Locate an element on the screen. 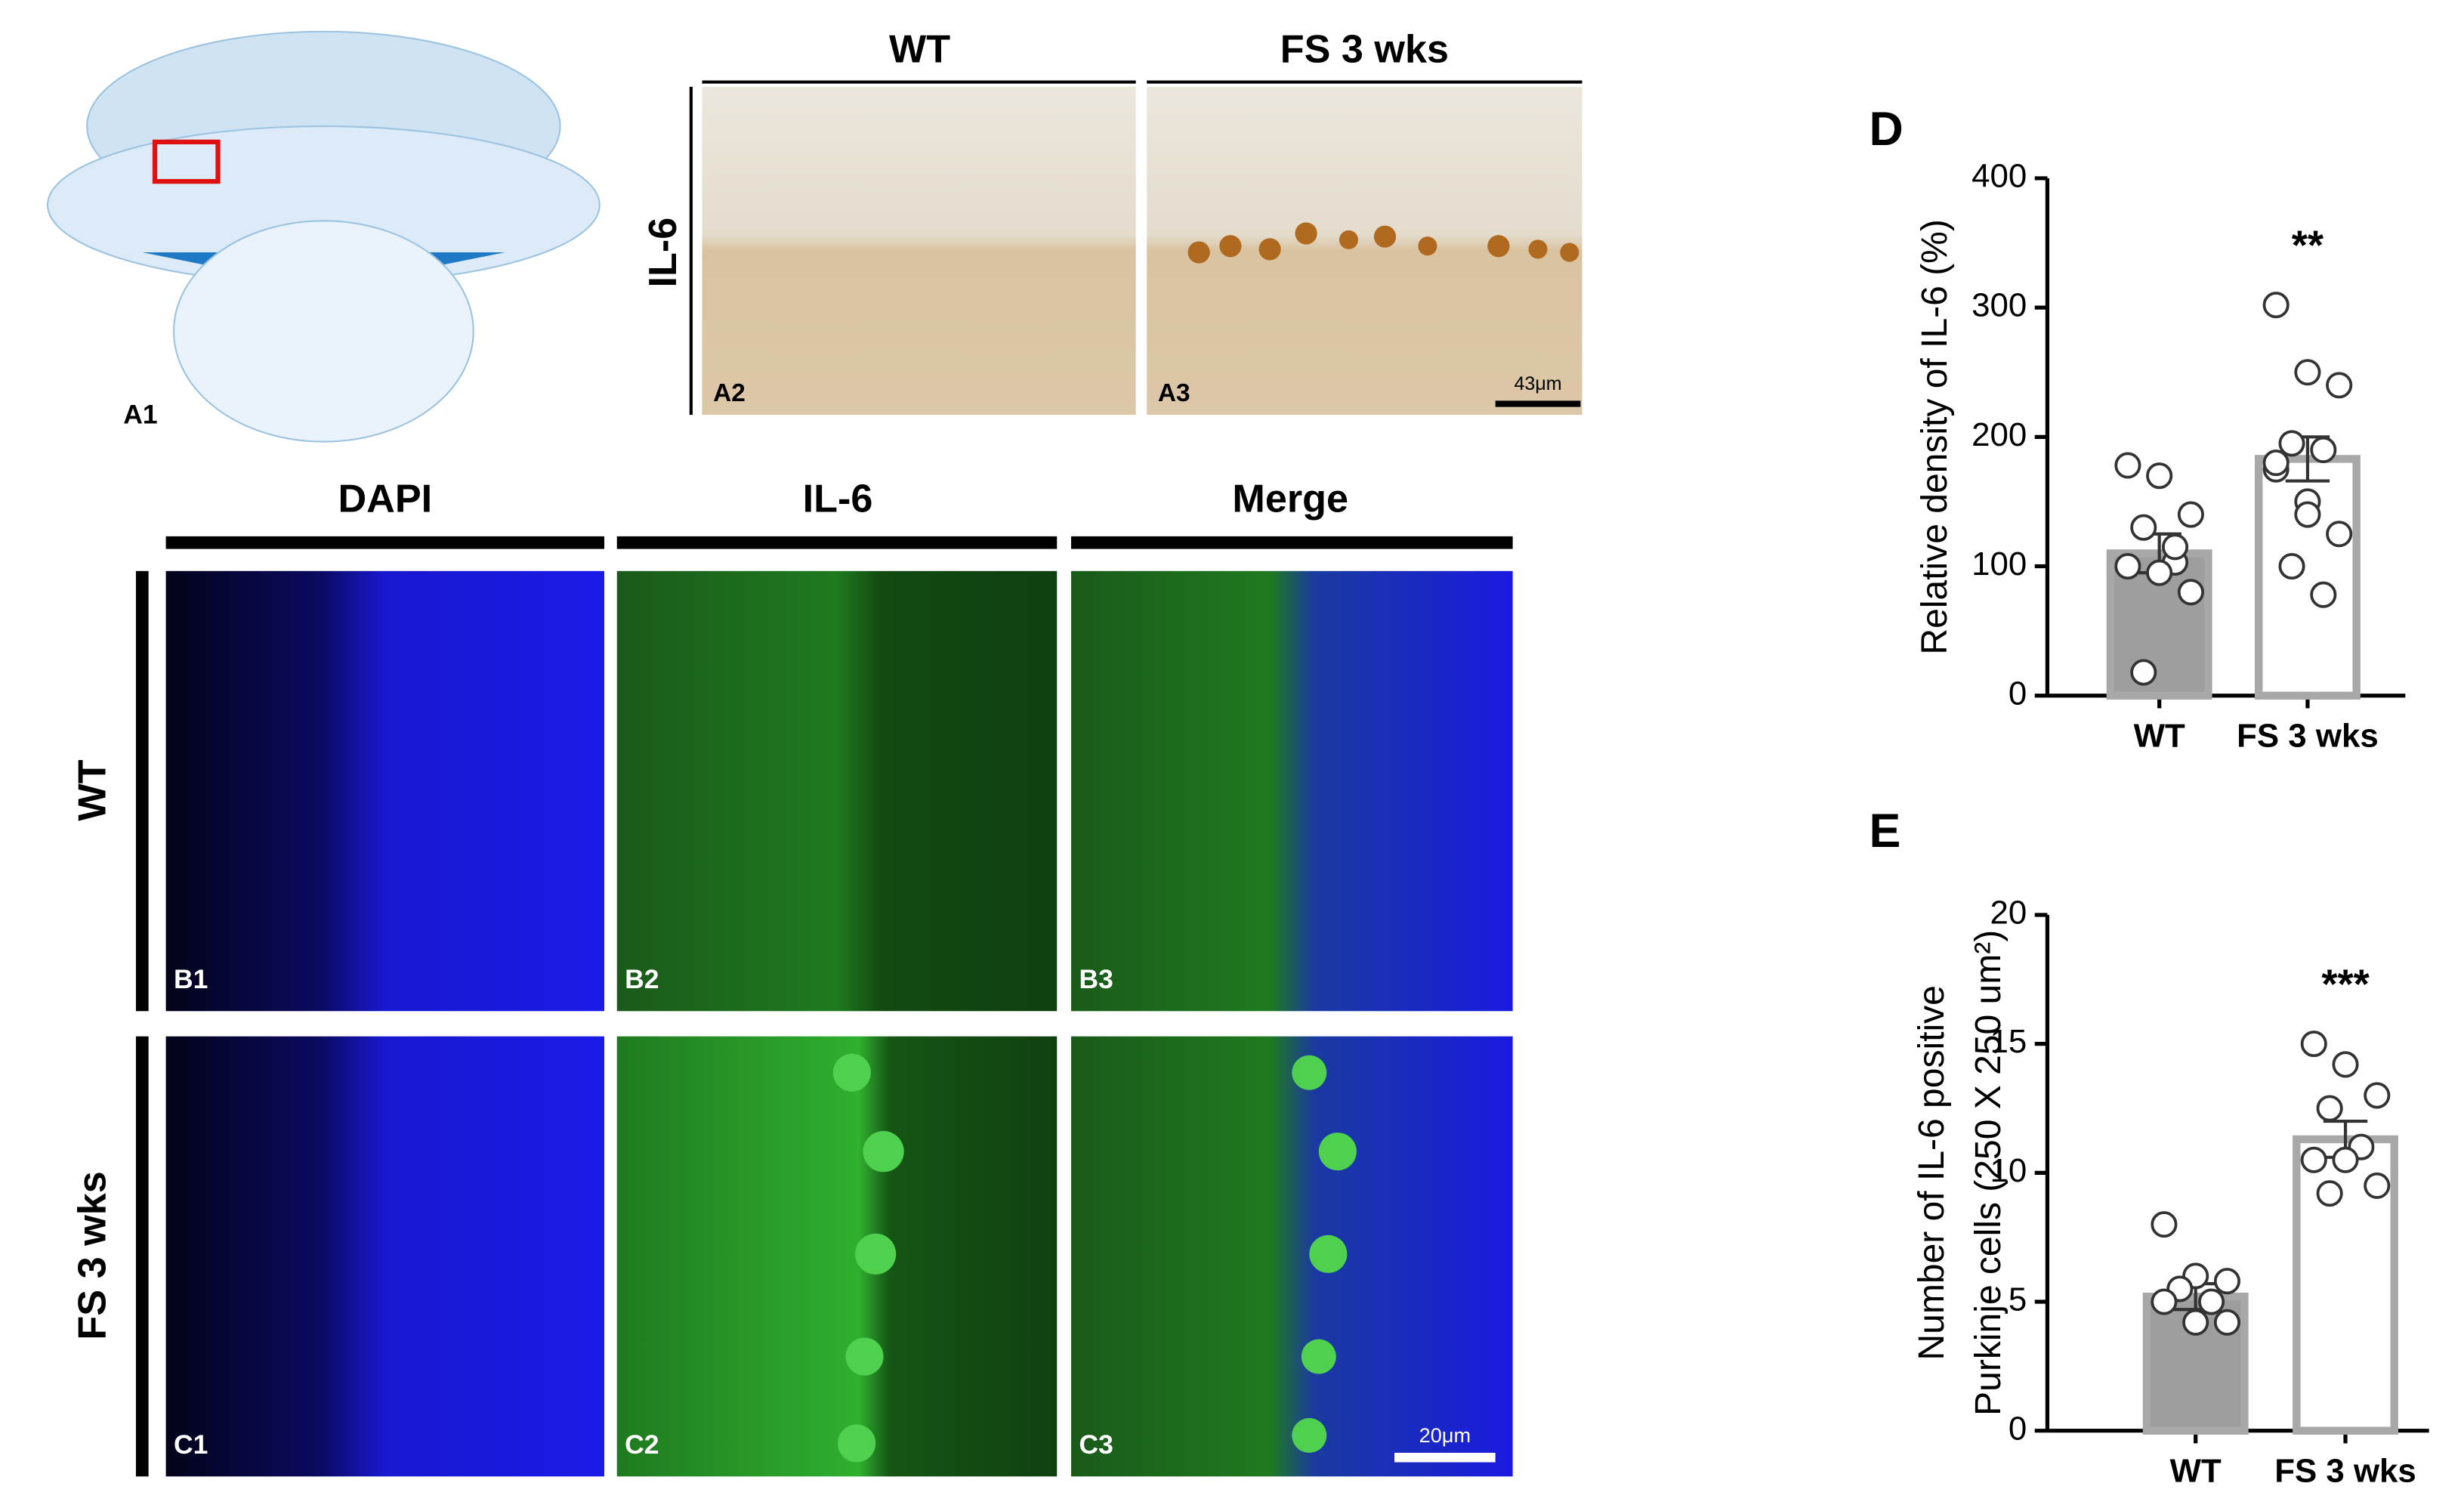 The width and height of the screenshot is (2464, 1508). column-label: FS 3 wks is located at coordinates (1365, 50).